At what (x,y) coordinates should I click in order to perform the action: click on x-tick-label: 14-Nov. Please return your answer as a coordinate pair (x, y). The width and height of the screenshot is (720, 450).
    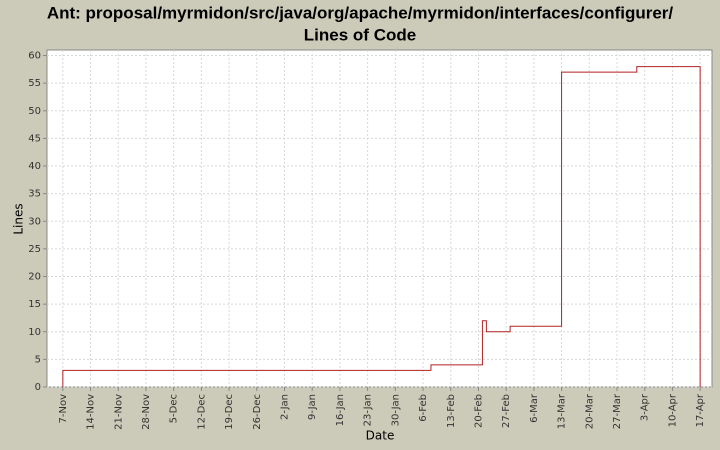
    Looking at the image, I should click on (91, 412).